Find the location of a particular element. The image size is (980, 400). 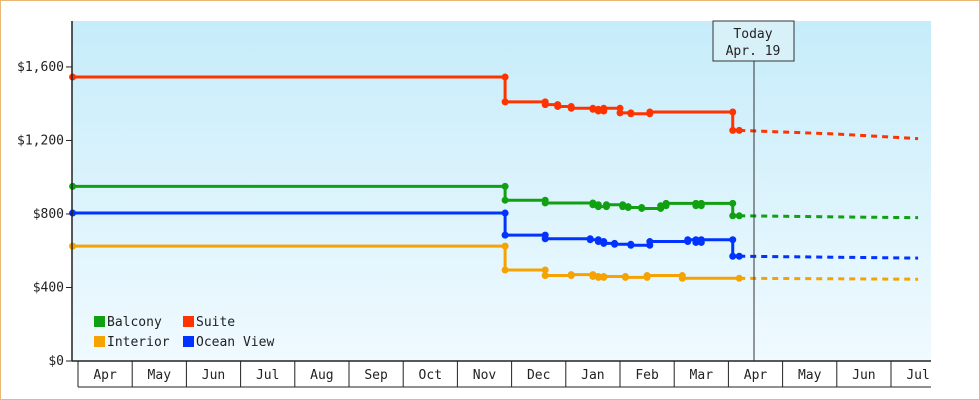

today-date: Apr. 19 is located at coordinates (753, 51).